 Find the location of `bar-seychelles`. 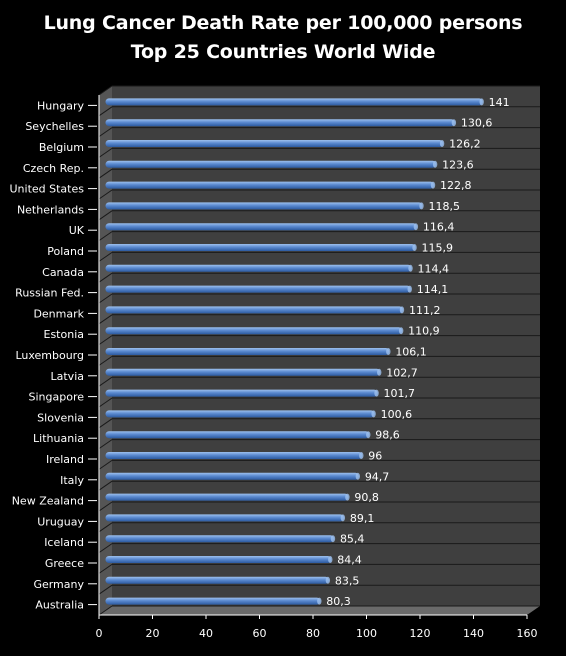

bar-seychelles is located at coordinates (280, 123).